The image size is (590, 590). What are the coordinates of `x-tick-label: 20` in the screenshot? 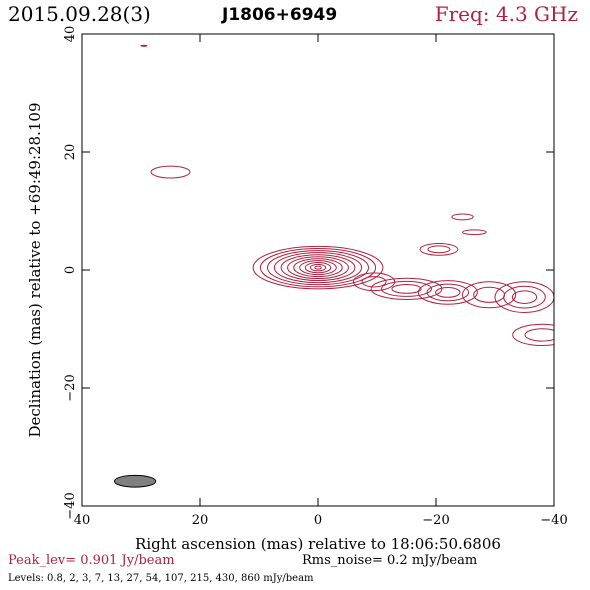 It's located at (200, 520).